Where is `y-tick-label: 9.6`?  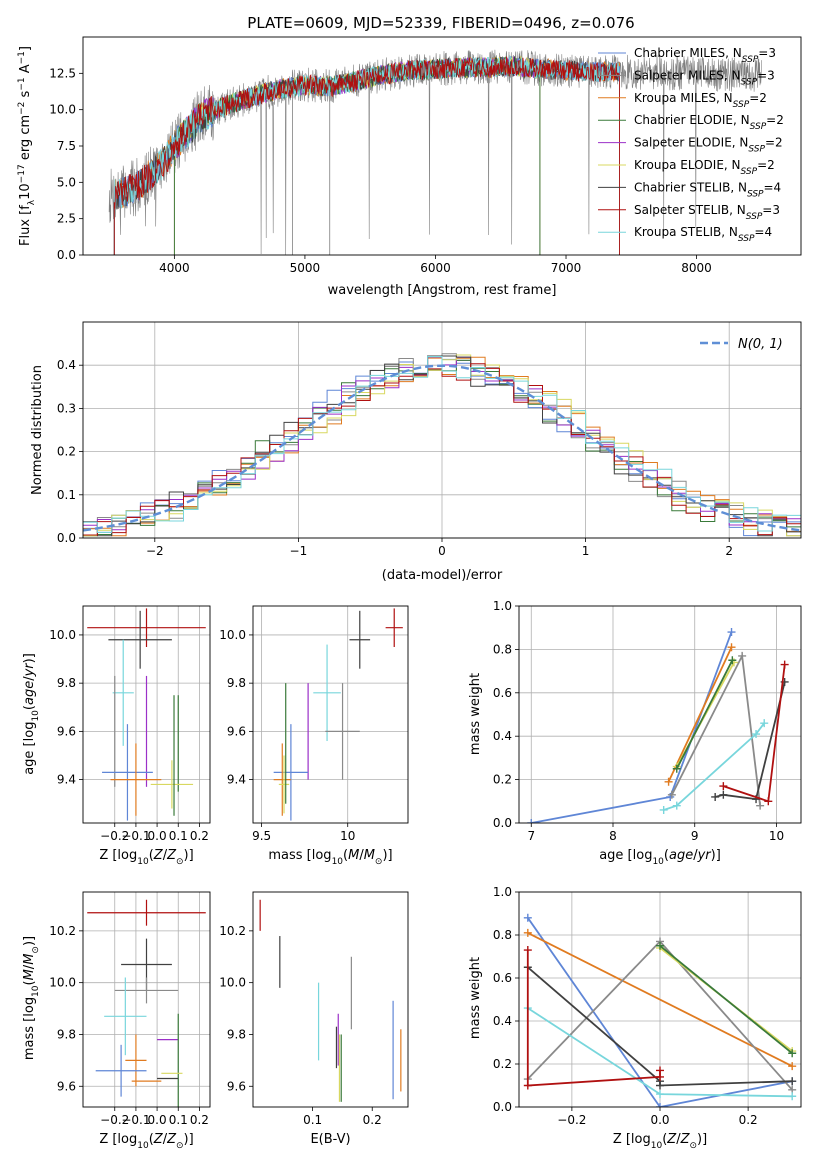 y-tick-label: 9.6 is located at coordinates (66, 731).